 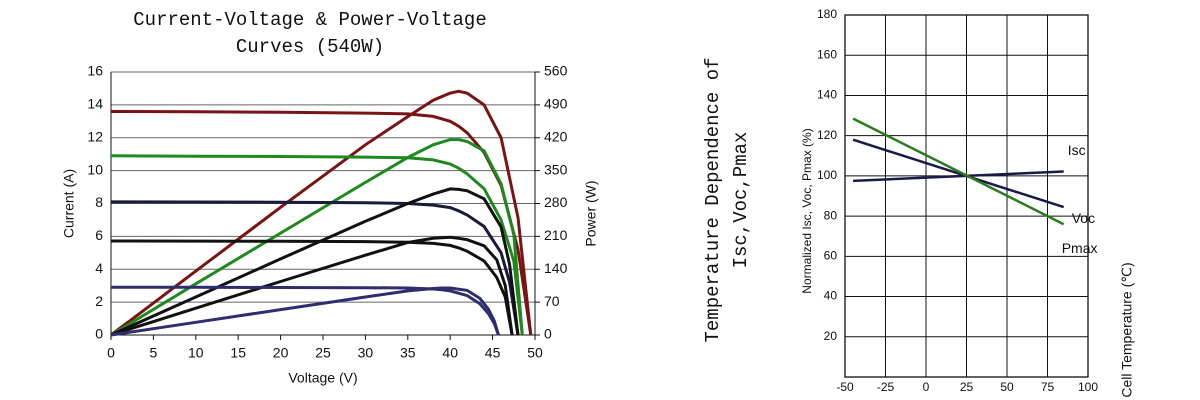 I want to click on y-axis-label: Normalized Isc, Voc, Pmax (%), so click(x=807, y=210).